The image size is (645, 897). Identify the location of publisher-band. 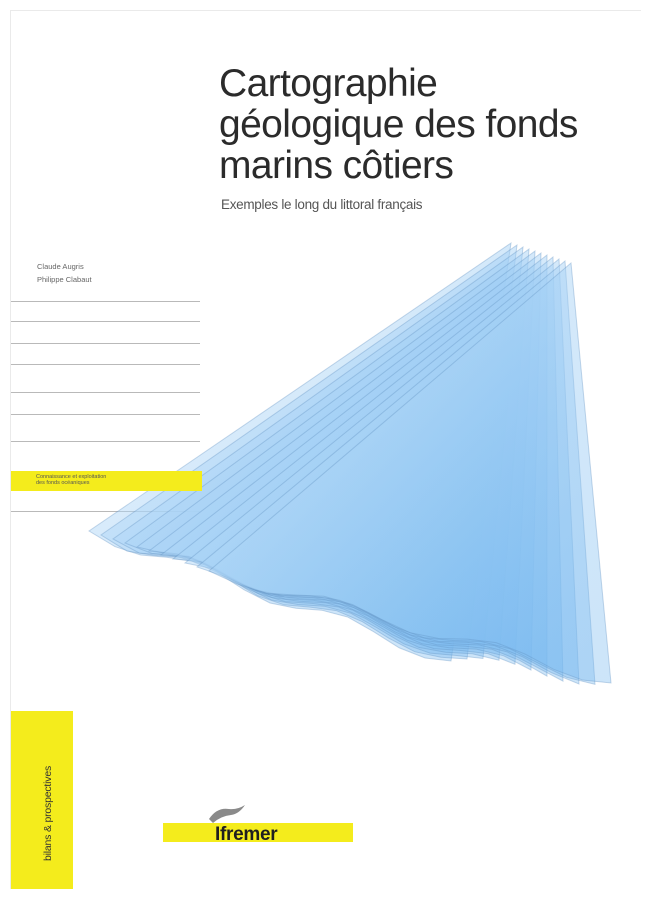
(258, 832).